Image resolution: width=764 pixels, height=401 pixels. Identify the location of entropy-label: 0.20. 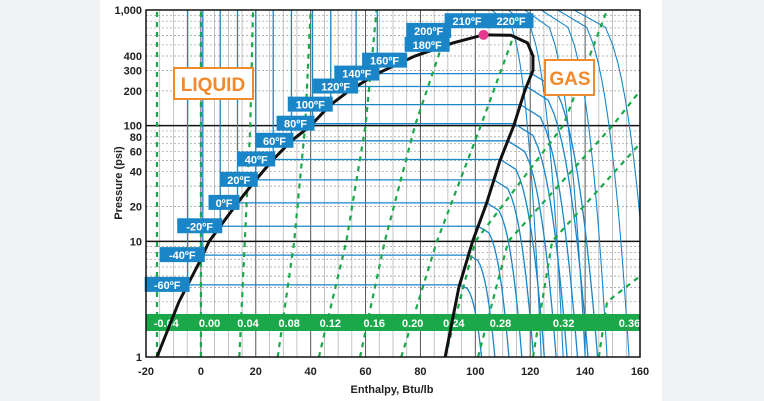
(412, 324).